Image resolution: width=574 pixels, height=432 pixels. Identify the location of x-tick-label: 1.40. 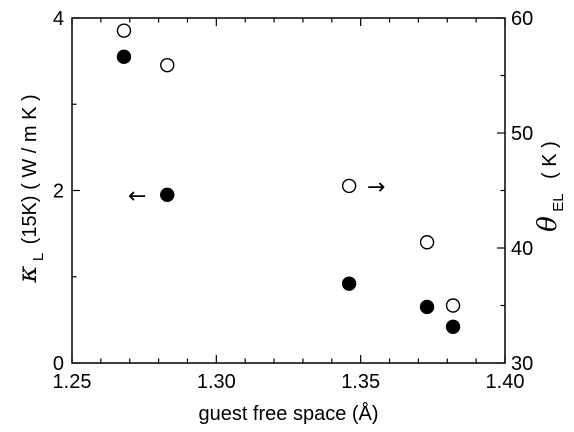
(505, 382).